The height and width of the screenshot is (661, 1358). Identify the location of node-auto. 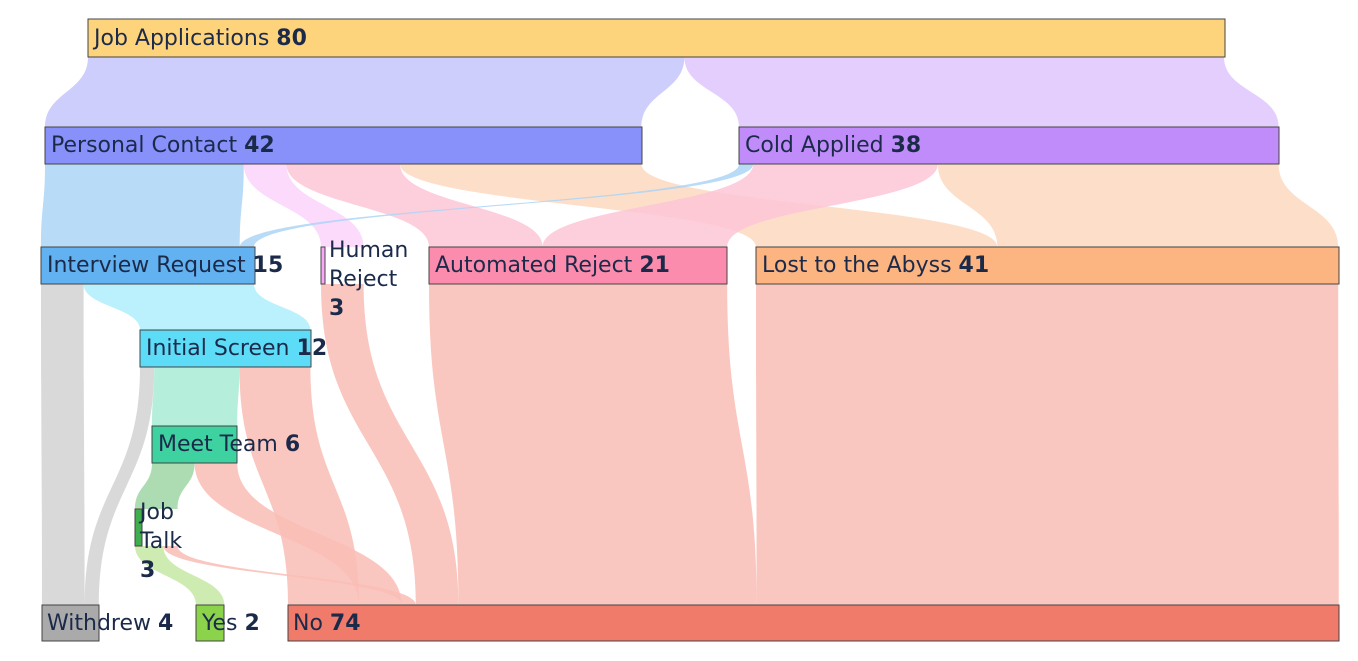
(578, 265).